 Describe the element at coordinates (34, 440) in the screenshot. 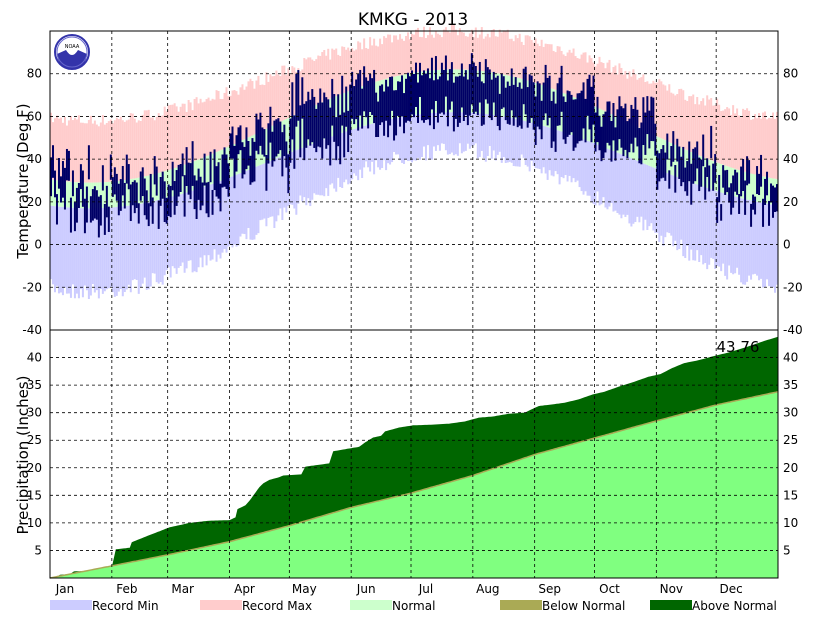

I see `precip-tick-label-left: 25` at that location.